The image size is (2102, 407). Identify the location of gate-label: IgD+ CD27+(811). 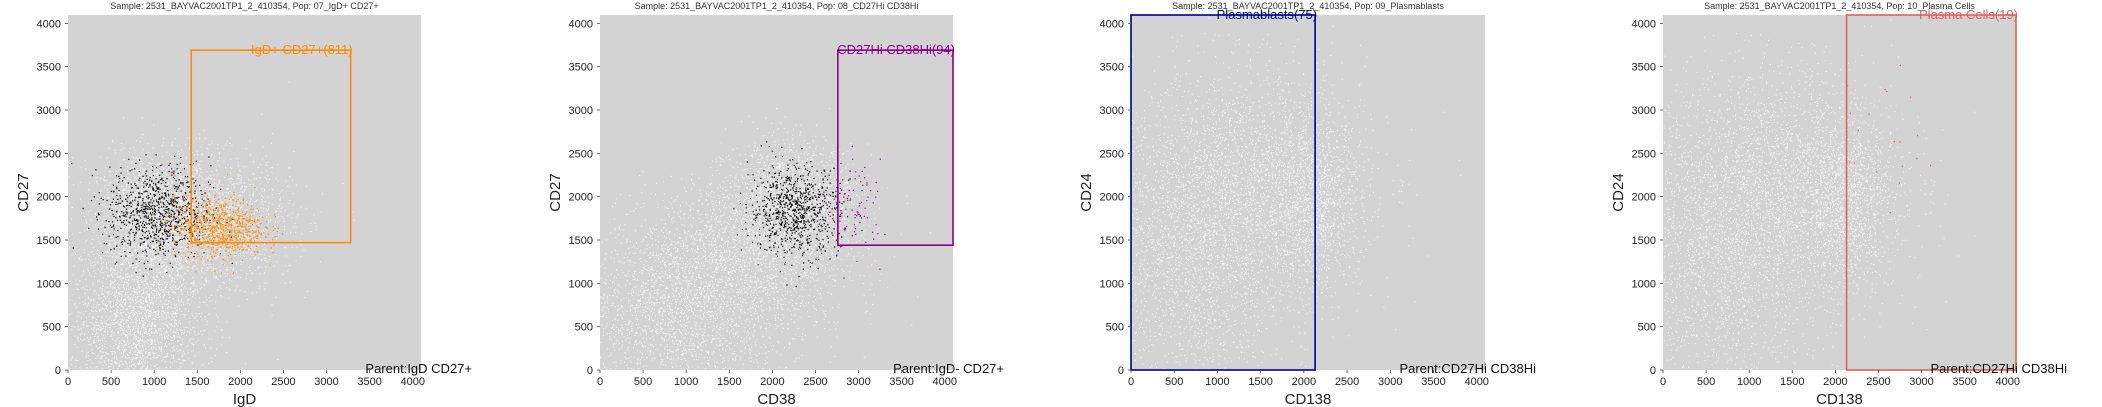
(302, 49).